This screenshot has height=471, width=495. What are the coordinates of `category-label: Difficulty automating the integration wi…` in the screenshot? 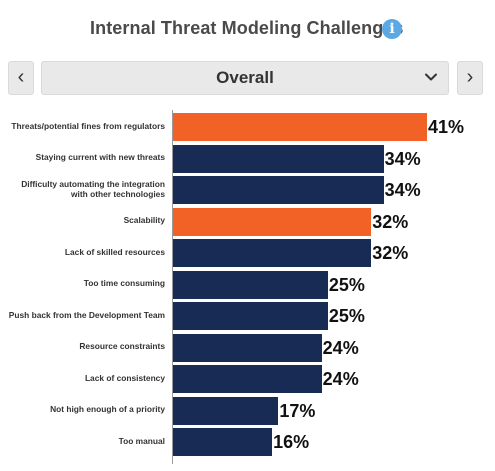 It's located at (93, 188).